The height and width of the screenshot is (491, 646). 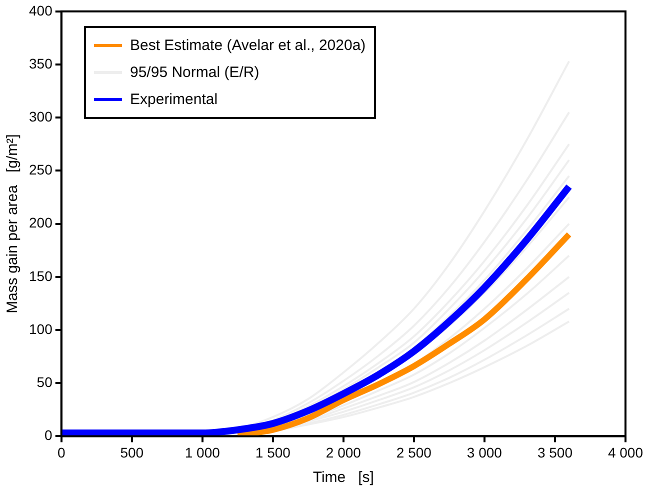 What do you see at coordinates (248, 45) in the screenshot?
I see `legend-label: Best Estimate (Avelar et al., 2020a)` at bounding box center [248, 45].